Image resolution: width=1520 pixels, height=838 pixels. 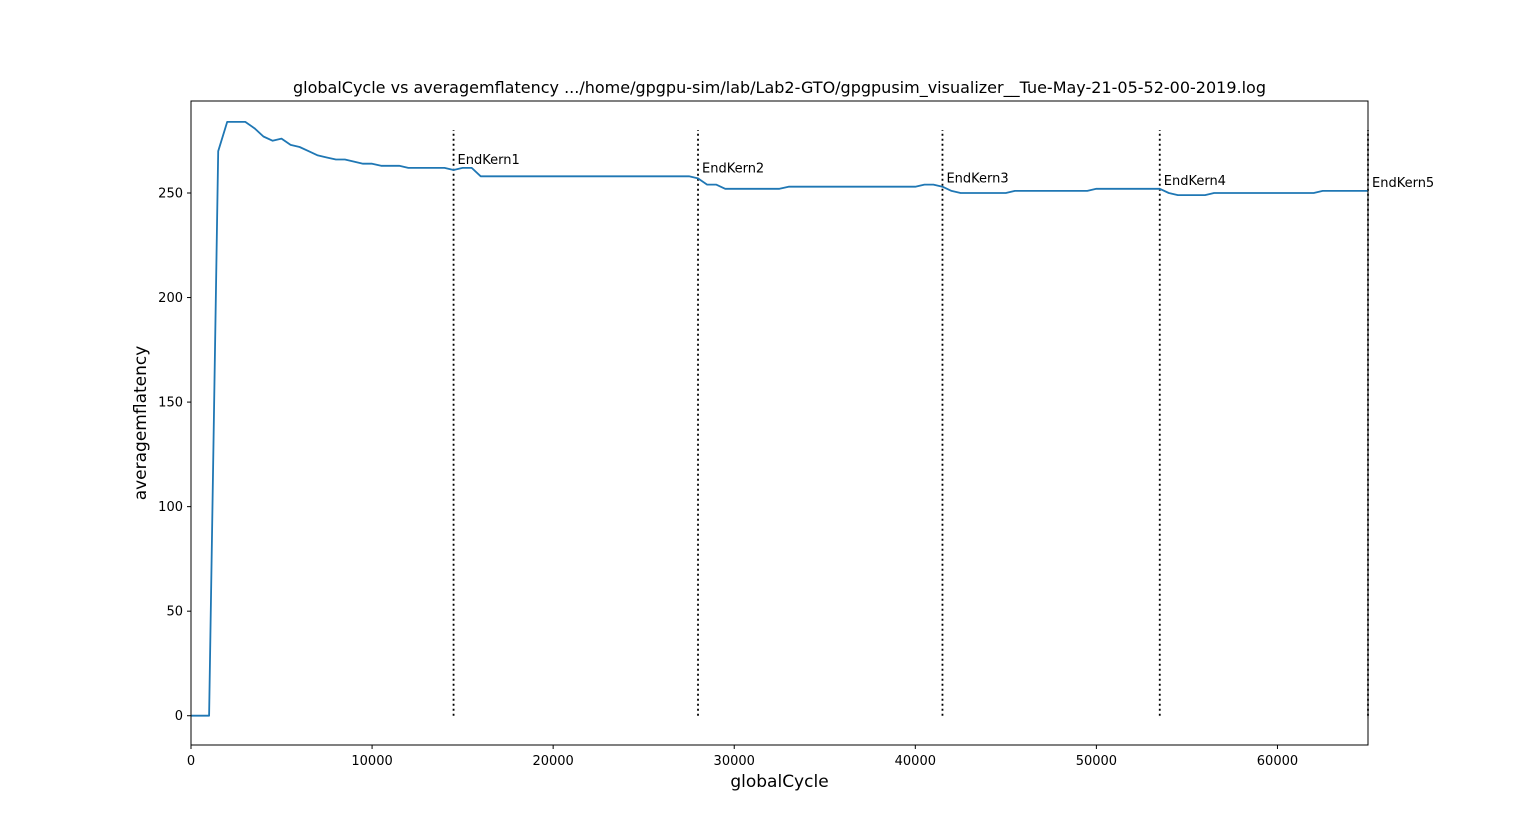 What do you see at coordinates (141, 423) in the screenshot?
I see `y-axis-label: averagemflatency` at bounding box center [141, 423].